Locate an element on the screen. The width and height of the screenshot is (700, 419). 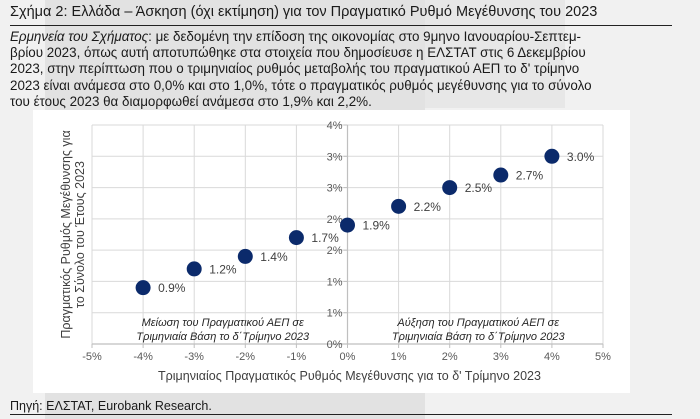
background-band is located at coordinates (495, 54).